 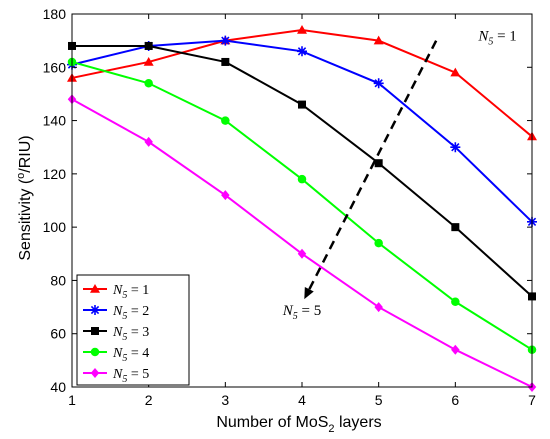 I want to click on x-tick-label-6: 6, so click(x=455, y=400).